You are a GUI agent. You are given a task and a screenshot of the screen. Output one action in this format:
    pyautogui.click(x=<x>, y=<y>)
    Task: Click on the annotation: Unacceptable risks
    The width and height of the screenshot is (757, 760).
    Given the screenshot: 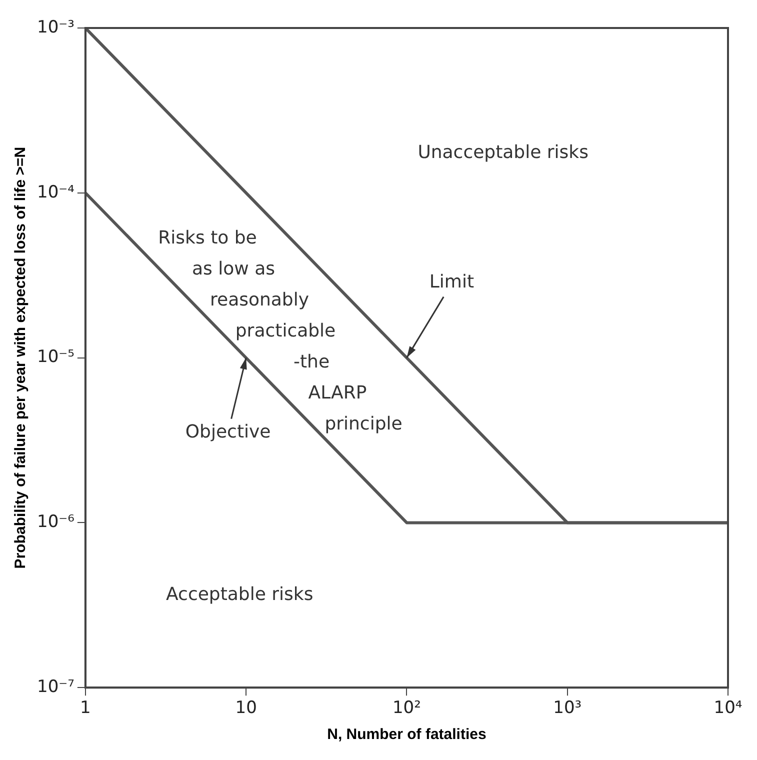 What is the action you would take?
    pyautogui.click(x=503, y=152)
    